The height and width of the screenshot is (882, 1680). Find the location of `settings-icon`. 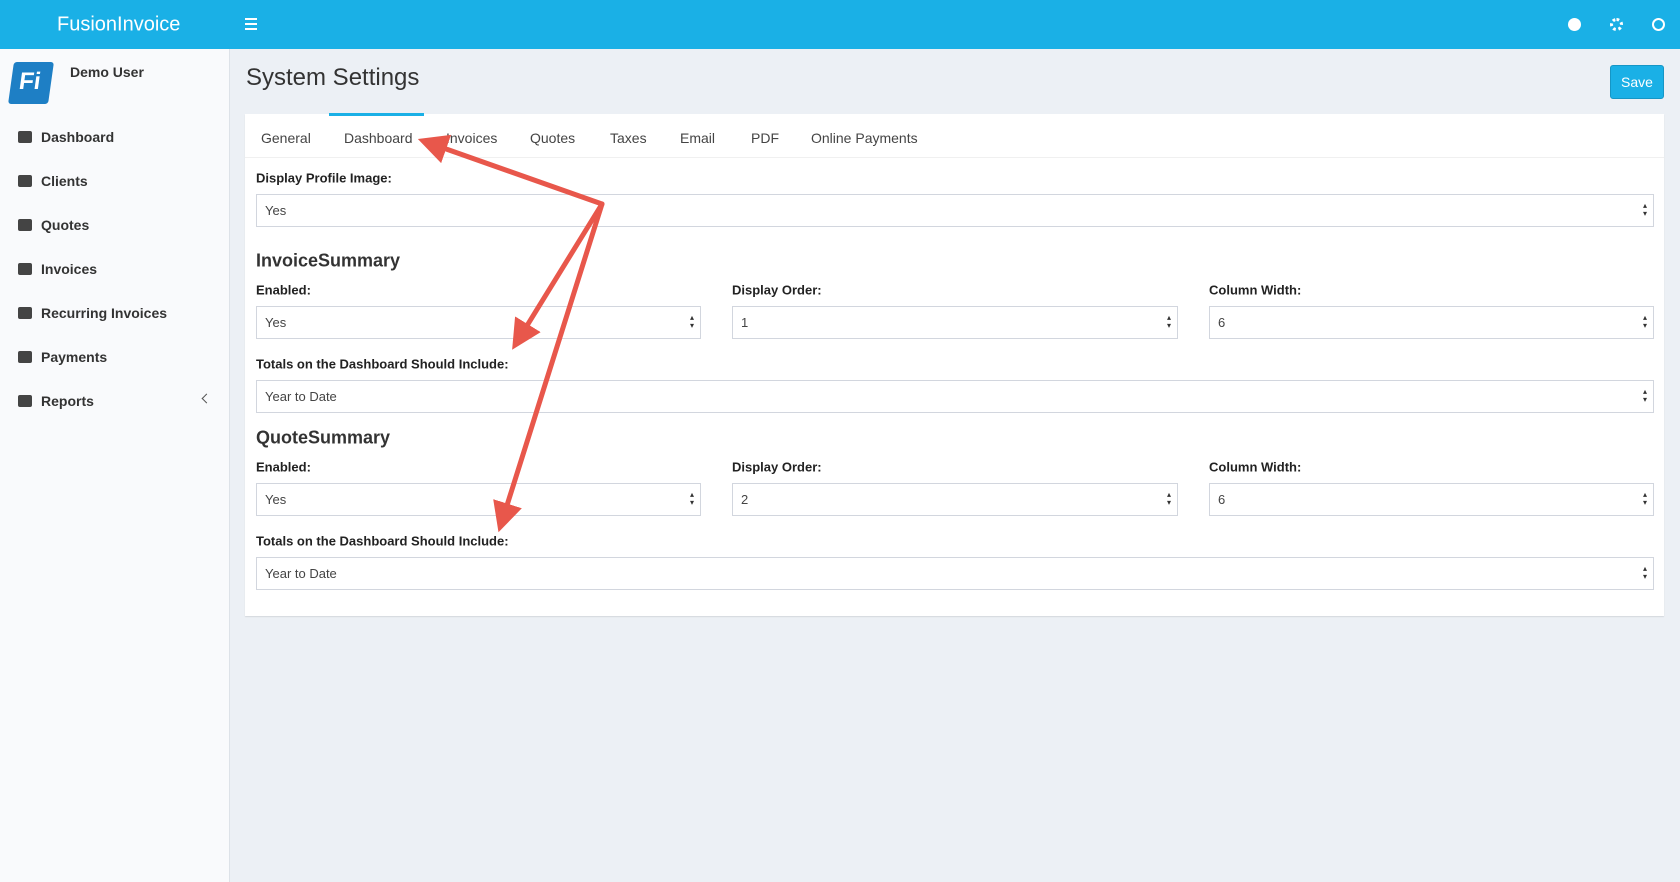

settings-icon is located at coordinates (1616, 24).